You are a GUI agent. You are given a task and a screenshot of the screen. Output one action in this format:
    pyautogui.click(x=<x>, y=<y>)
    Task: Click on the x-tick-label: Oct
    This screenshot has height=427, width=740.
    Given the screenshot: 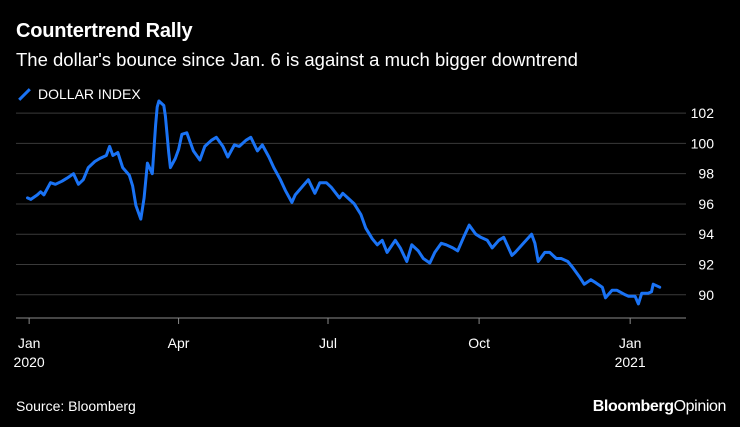 What is the action you would take?
    pyautogui.click(x=479, y=343)
    